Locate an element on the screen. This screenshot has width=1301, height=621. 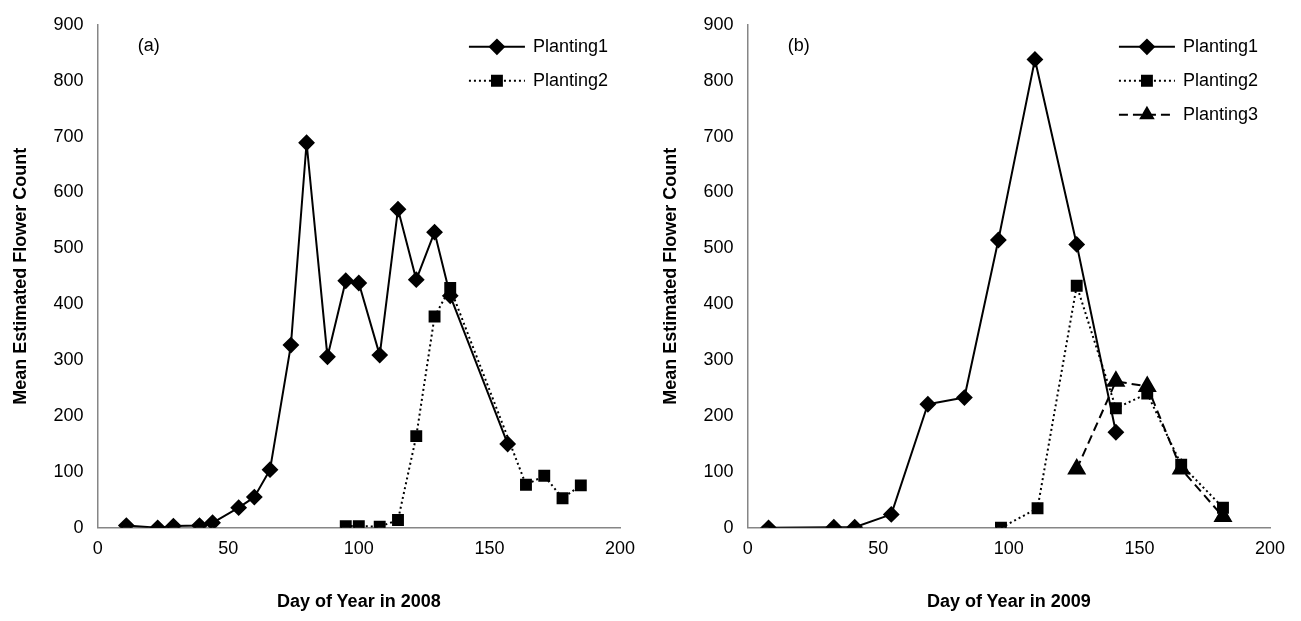
x-axis-title: Day of Year in 2008 is located at coordinates (358, 601).